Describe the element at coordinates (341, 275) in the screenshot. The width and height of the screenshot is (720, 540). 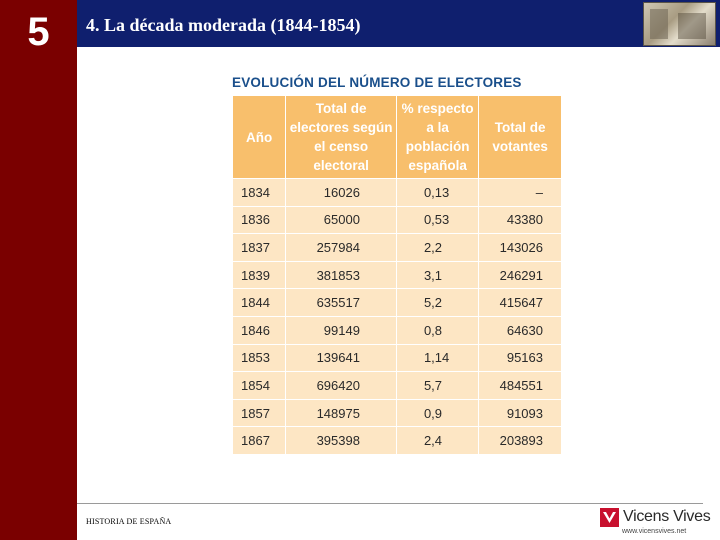
I see `cell-total-electors: 381853` at that location.